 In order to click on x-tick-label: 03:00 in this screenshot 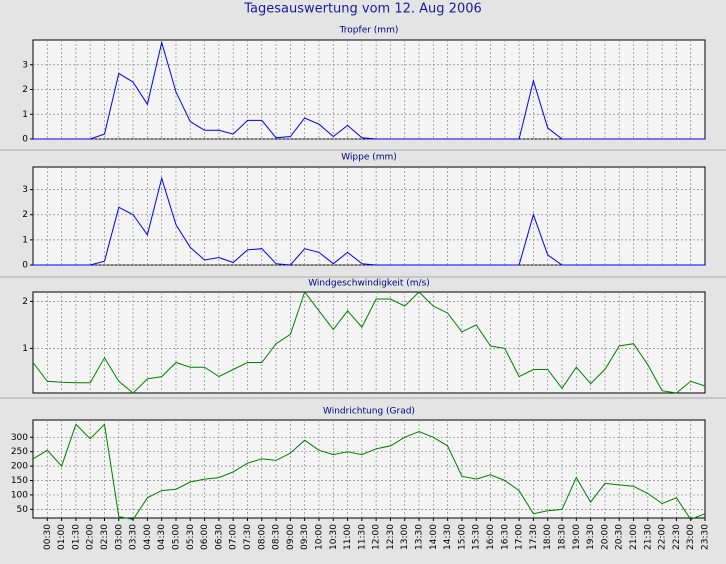, I will do `click(119, 537)`.